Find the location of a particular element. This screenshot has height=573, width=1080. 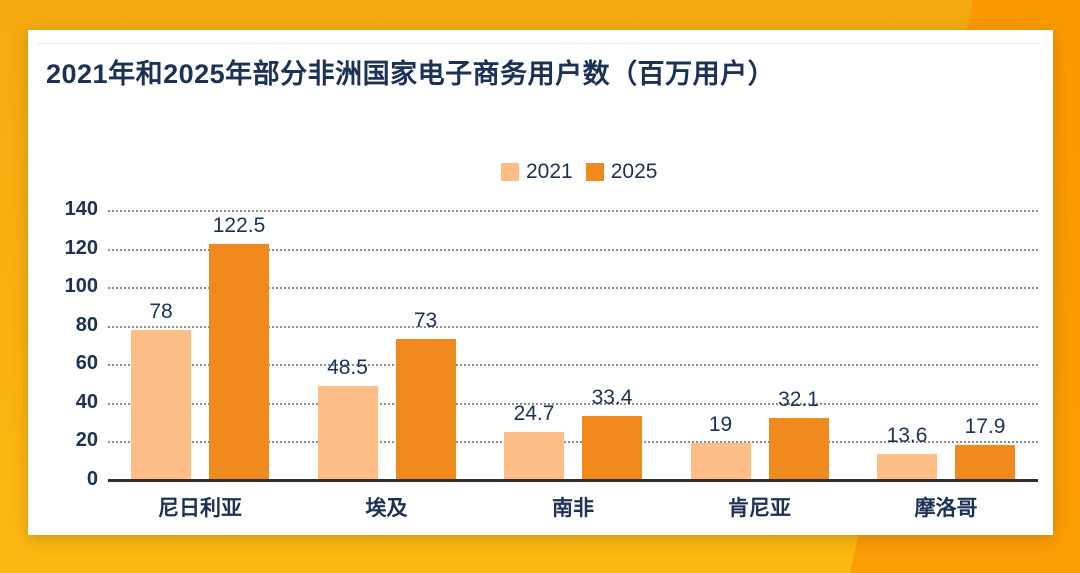

x-axis-label-摩洛哥: 摩洛哥 is located at coordinates (946, 508).